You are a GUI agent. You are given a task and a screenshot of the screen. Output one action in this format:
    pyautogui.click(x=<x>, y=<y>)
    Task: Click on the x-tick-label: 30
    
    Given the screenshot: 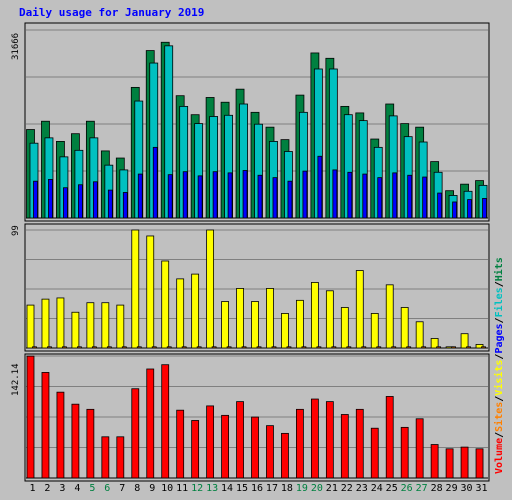 What is the action you would take?
    pyautogui.click(x=466, y=488)
    